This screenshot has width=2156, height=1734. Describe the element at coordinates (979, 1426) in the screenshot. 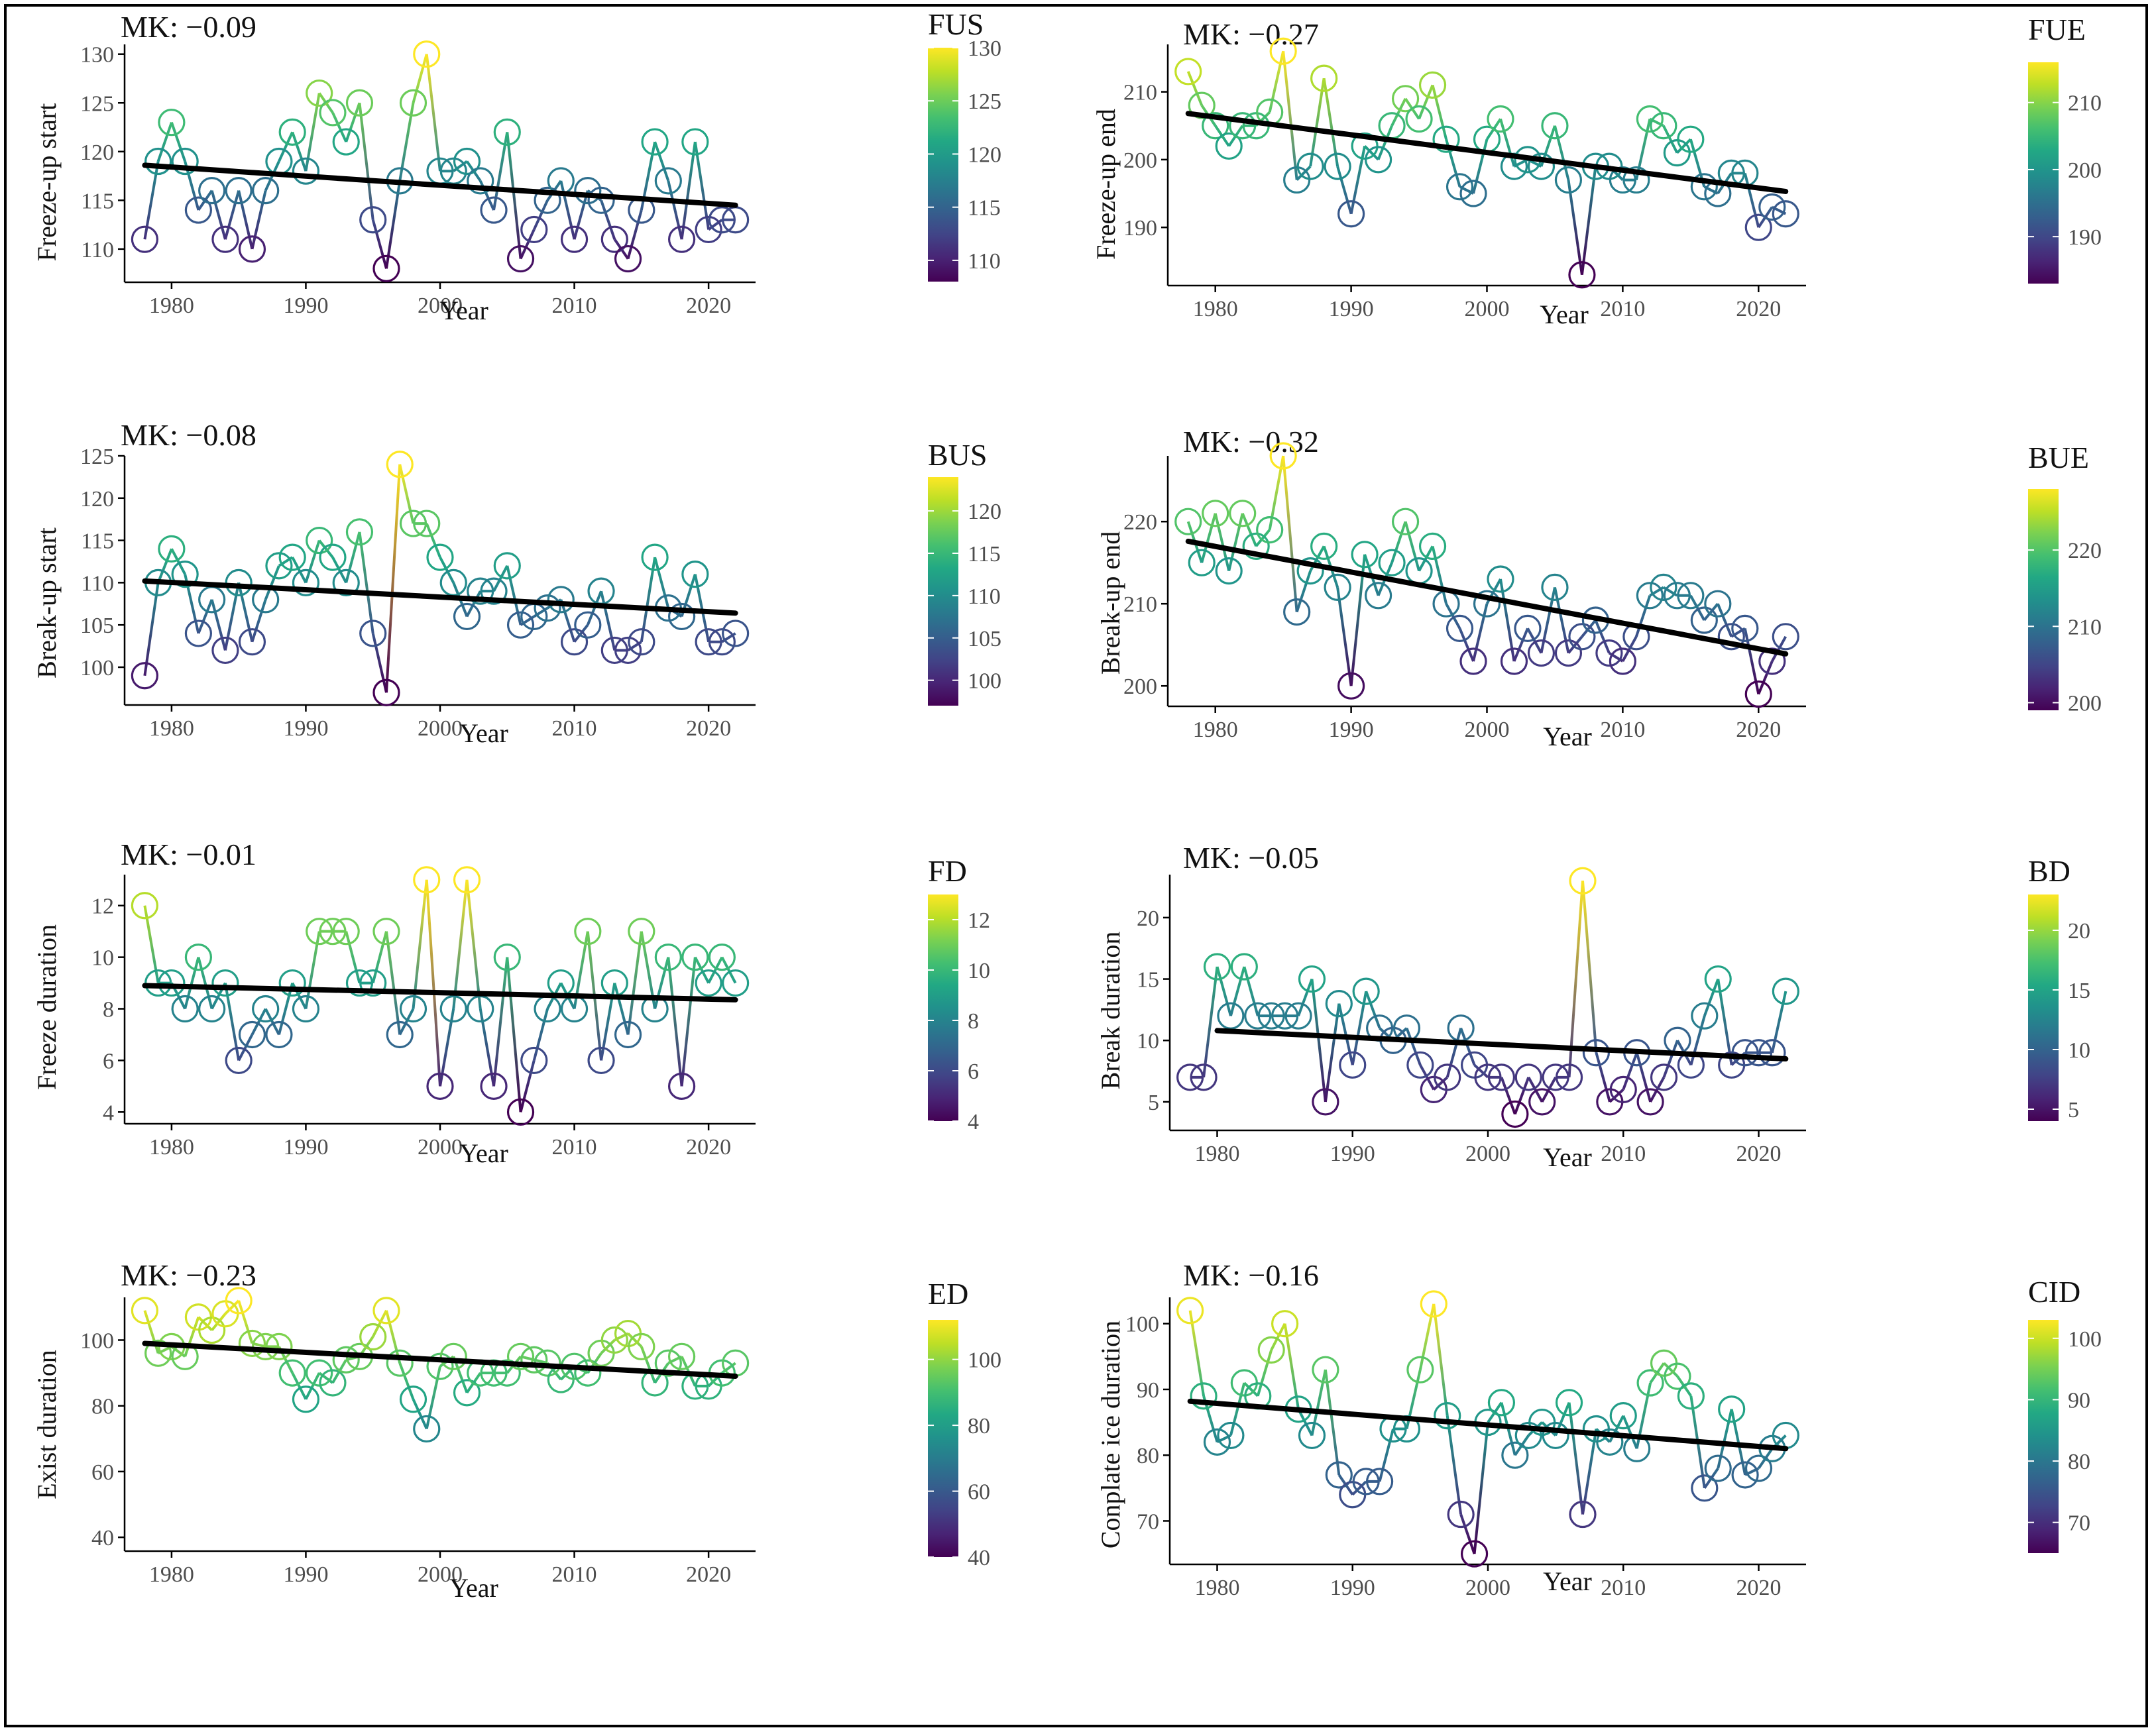

I see `colorbar-tick-label: 80` at that location.